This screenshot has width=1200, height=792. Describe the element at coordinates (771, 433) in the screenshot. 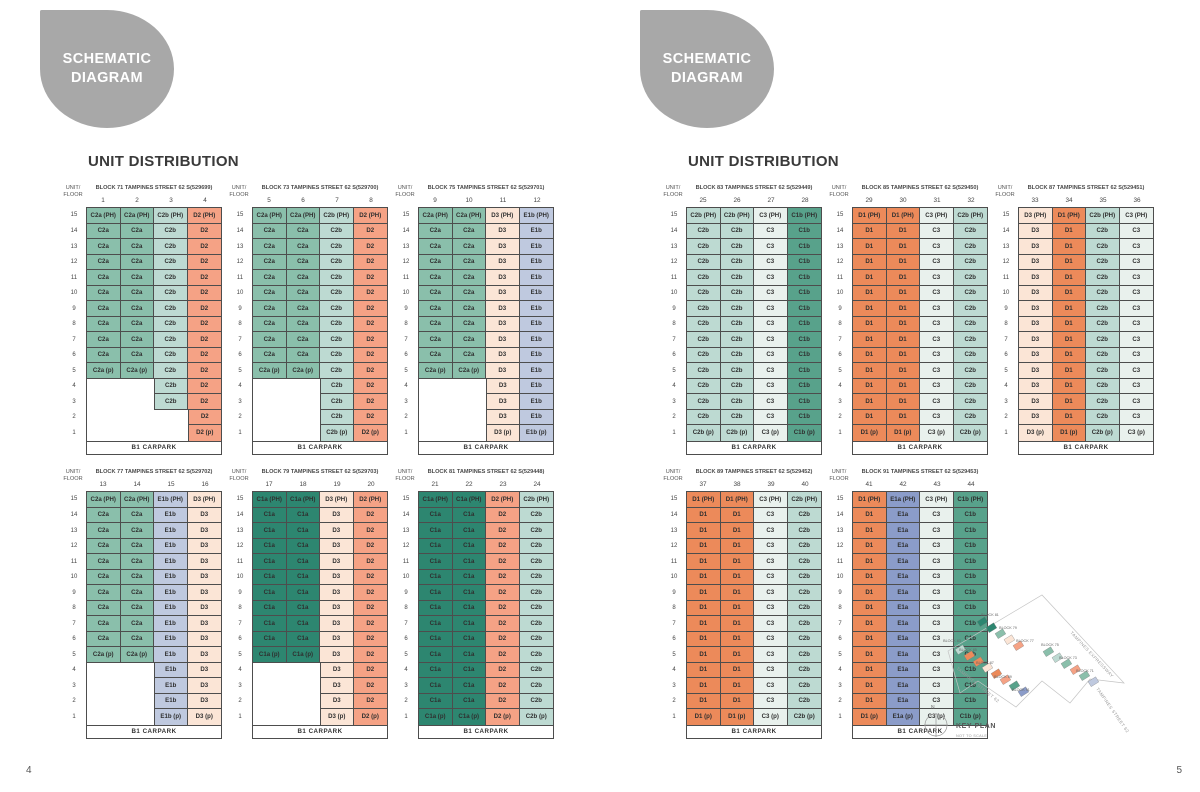

I see `unit-cell: C3 (p)` at that location.